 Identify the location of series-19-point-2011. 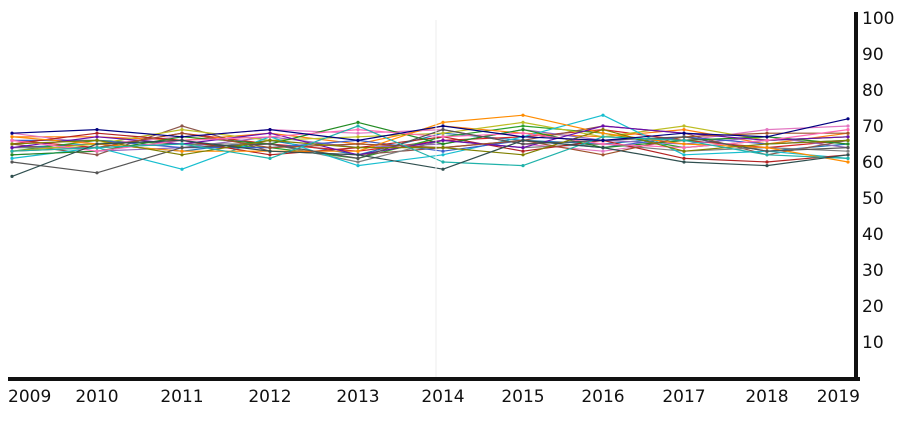
(182, 155).